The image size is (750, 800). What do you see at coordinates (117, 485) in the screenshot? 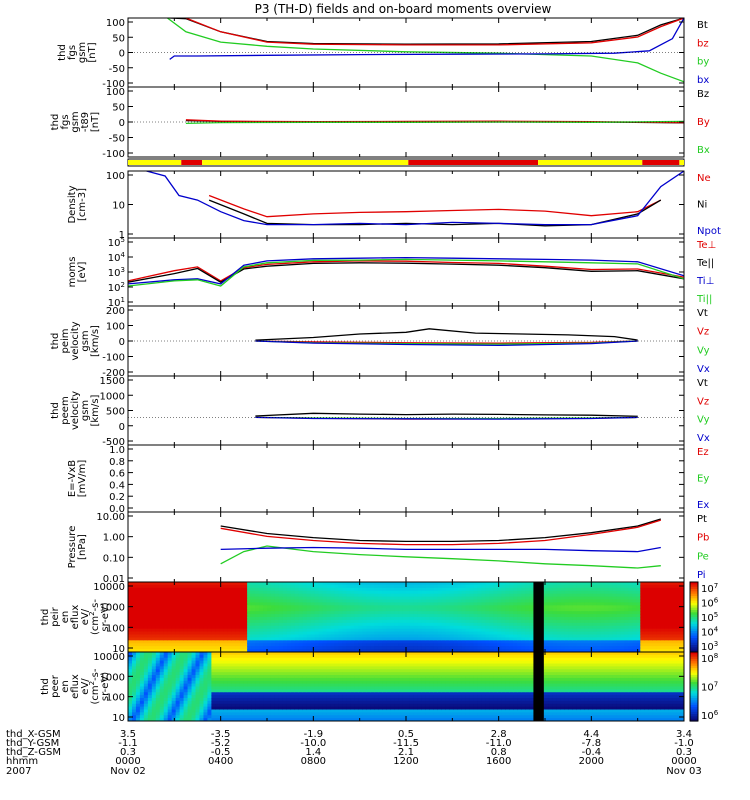
I see `y-tick-label: 0.4` at bounding box center [117, 485].